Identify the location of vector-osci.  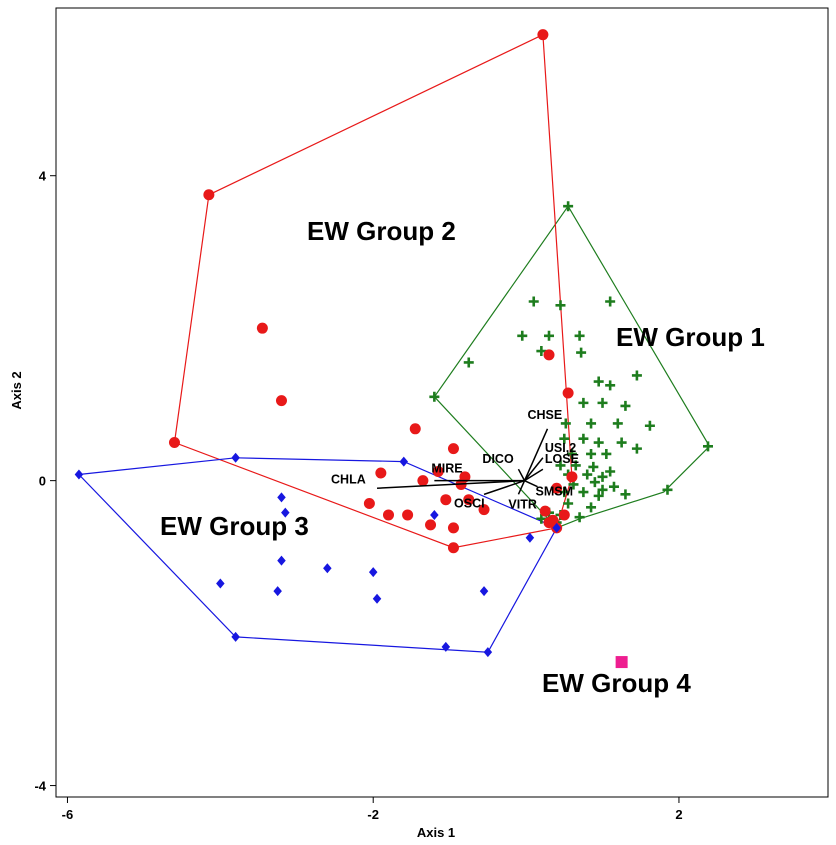
(504, 487).